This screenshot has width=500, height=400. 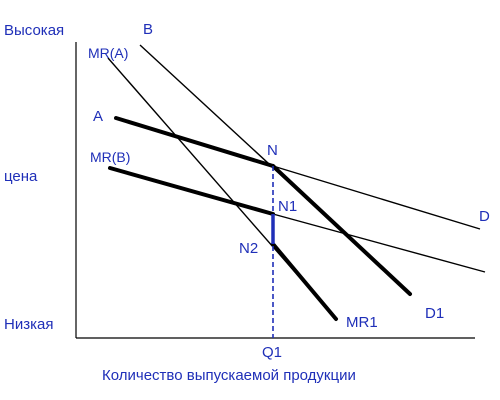 What do you see at coordinates (194, 142) in the screenshot?
I see `demand-segment-a-to-n` at bounding box center [194, 142].